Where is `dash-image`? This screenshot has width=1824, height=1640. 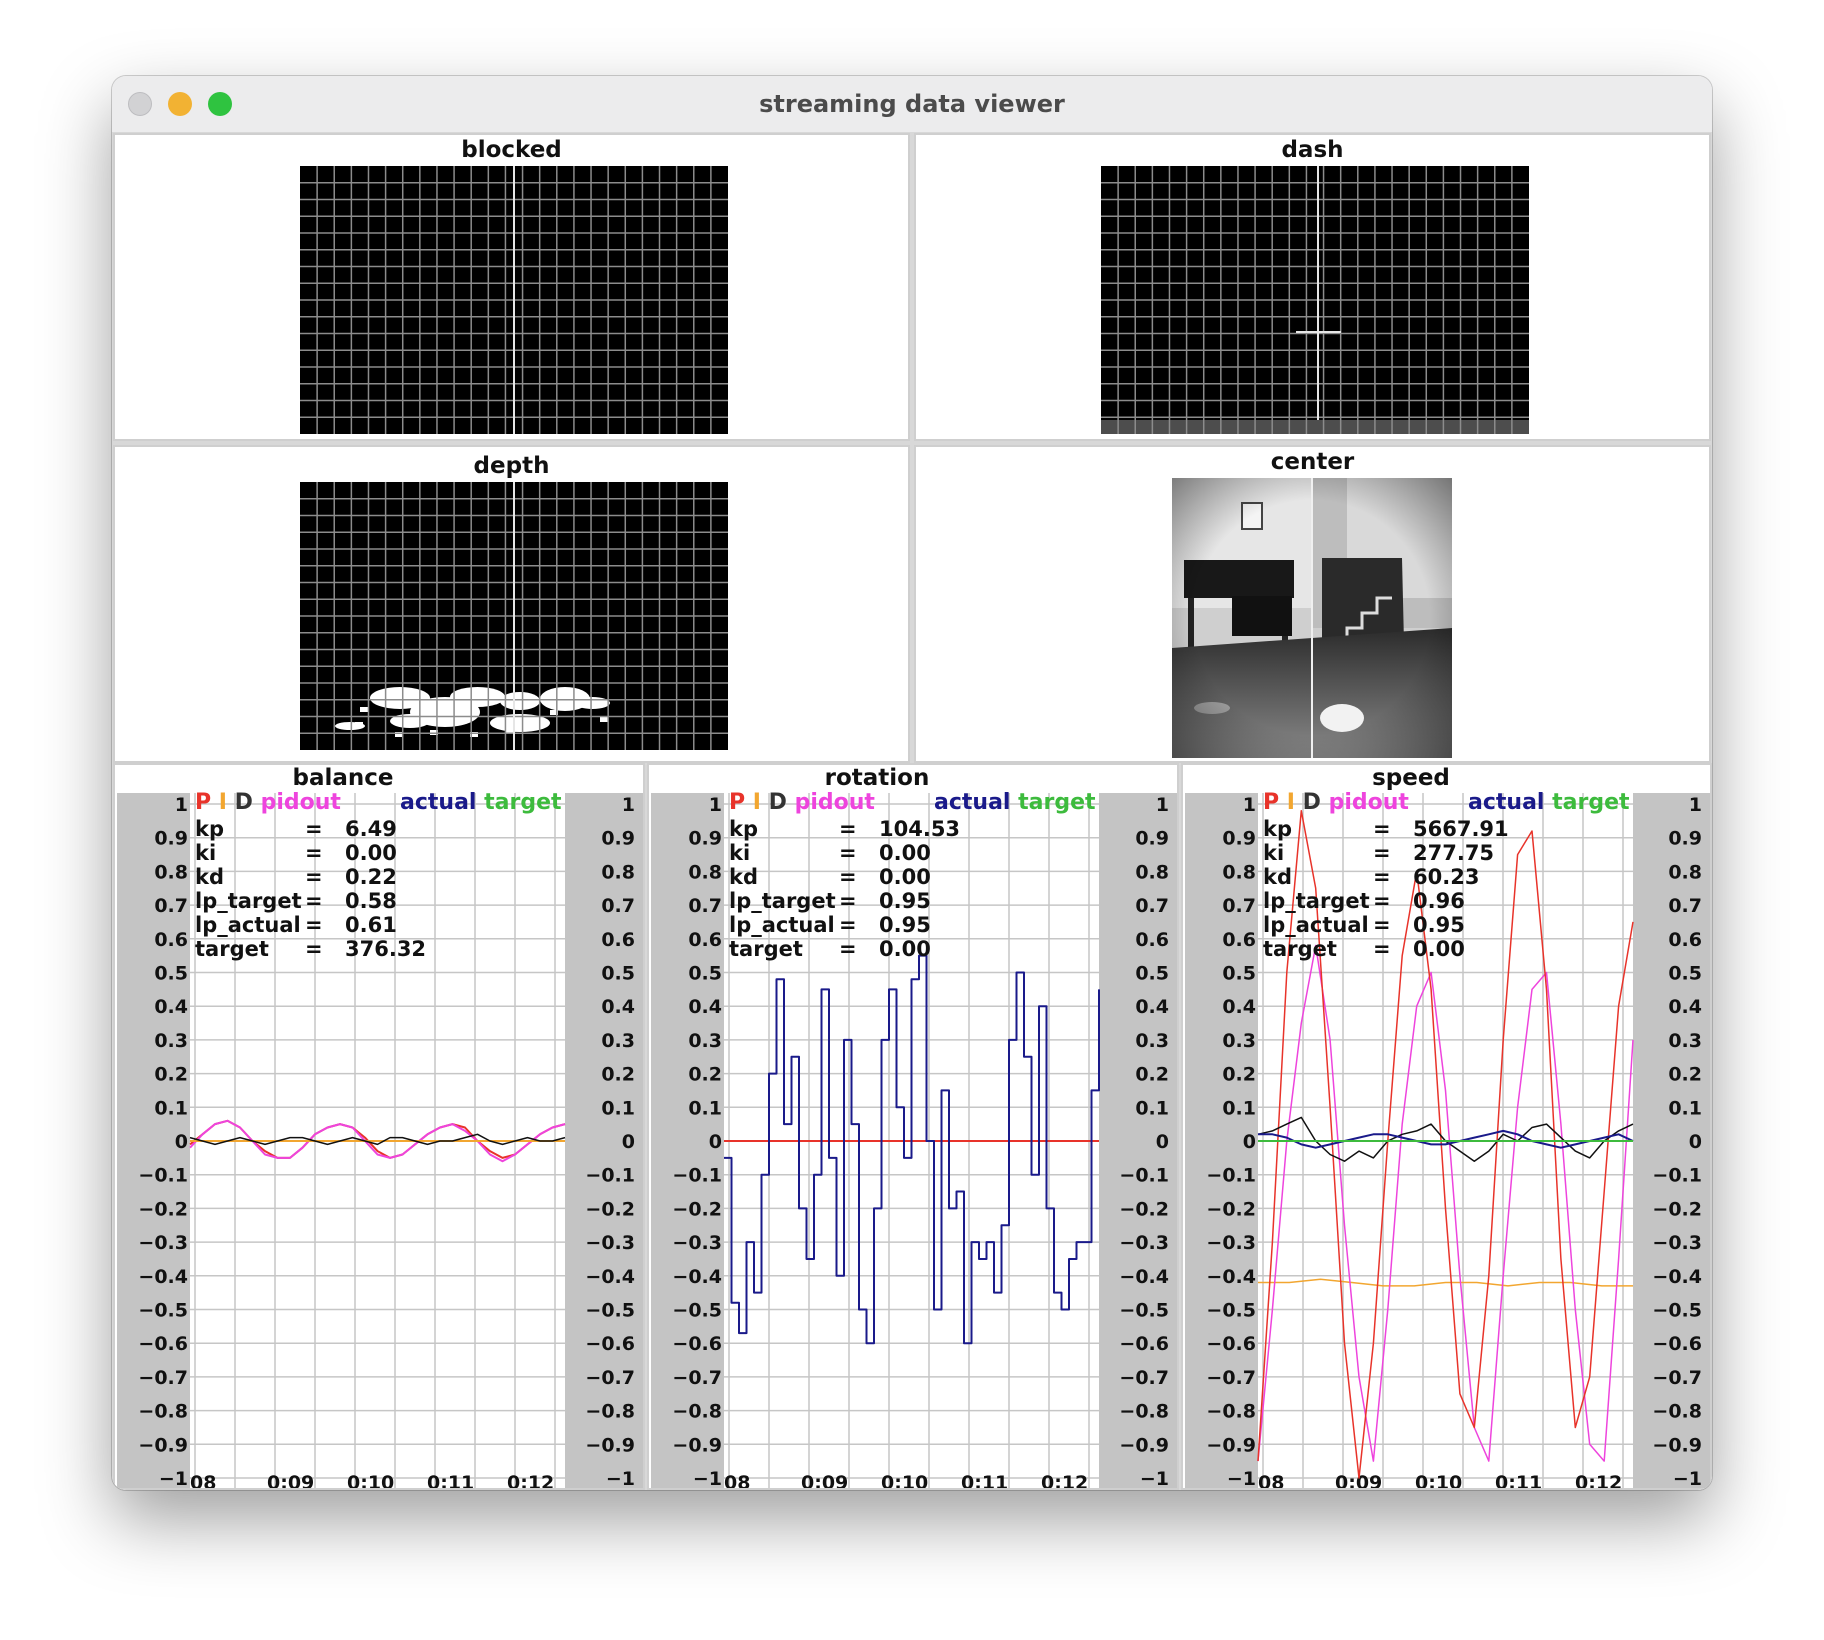
dash-image is located at coordinates (1315, 300).